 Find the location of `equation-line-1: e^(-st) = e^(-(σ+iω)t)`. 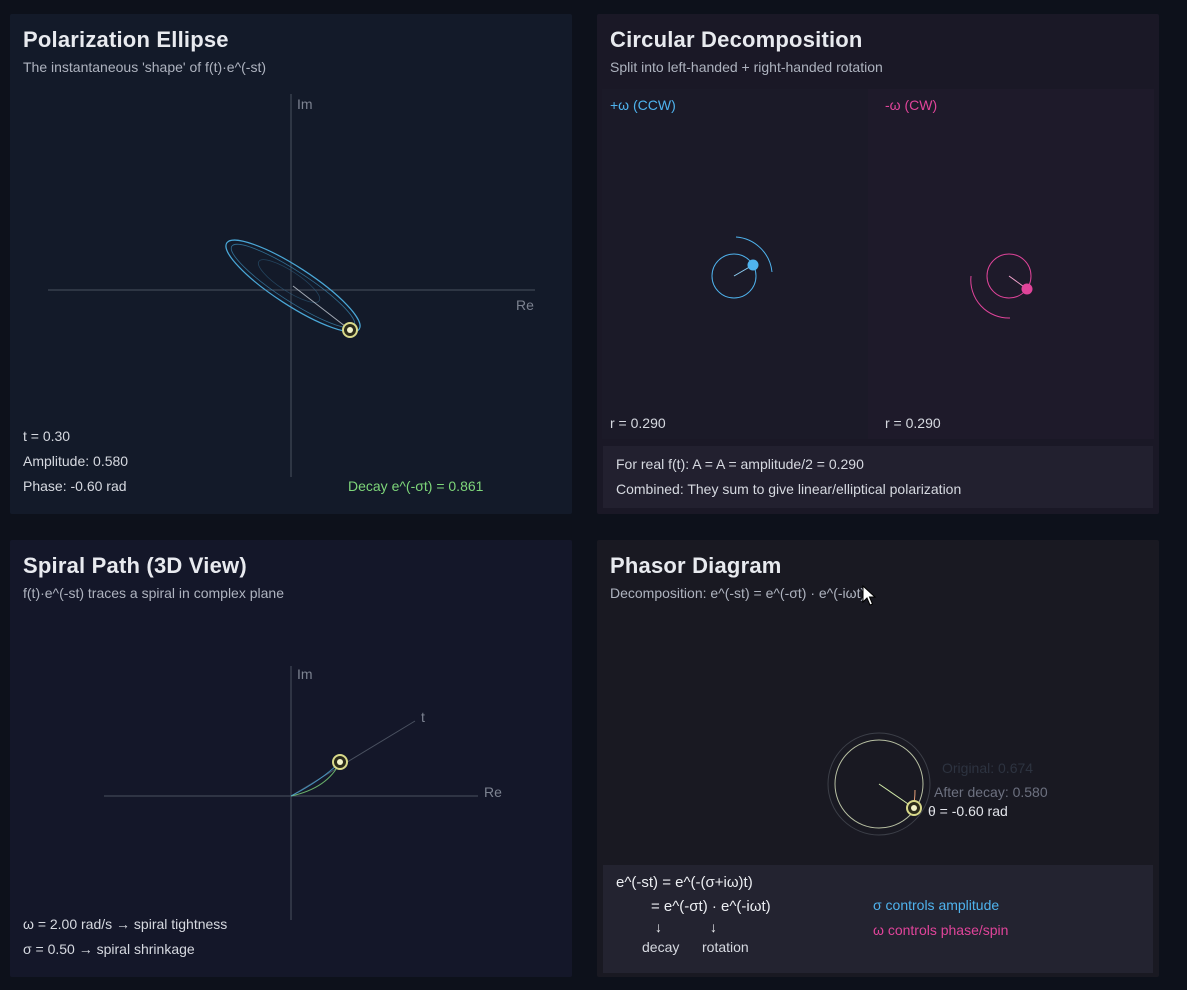

equation-line-1: e^(-st) = e^(-(σ+iω)t) is located at coordinates (684, 882).